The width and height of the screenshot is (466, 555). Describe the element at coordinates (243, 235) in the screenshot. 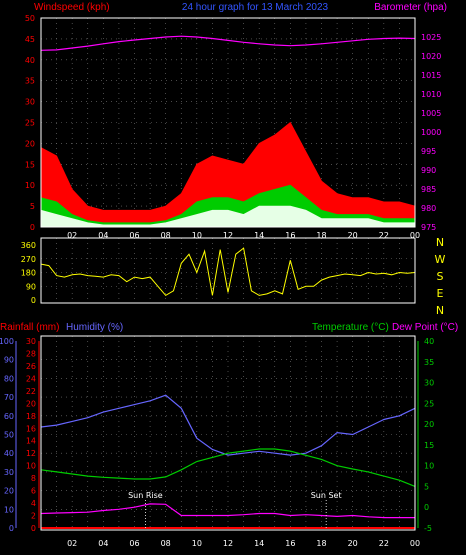

I see `wind-baro-x-ticks: 02 04 06 08 10 12 14 16 18 20 22 00` at that location.